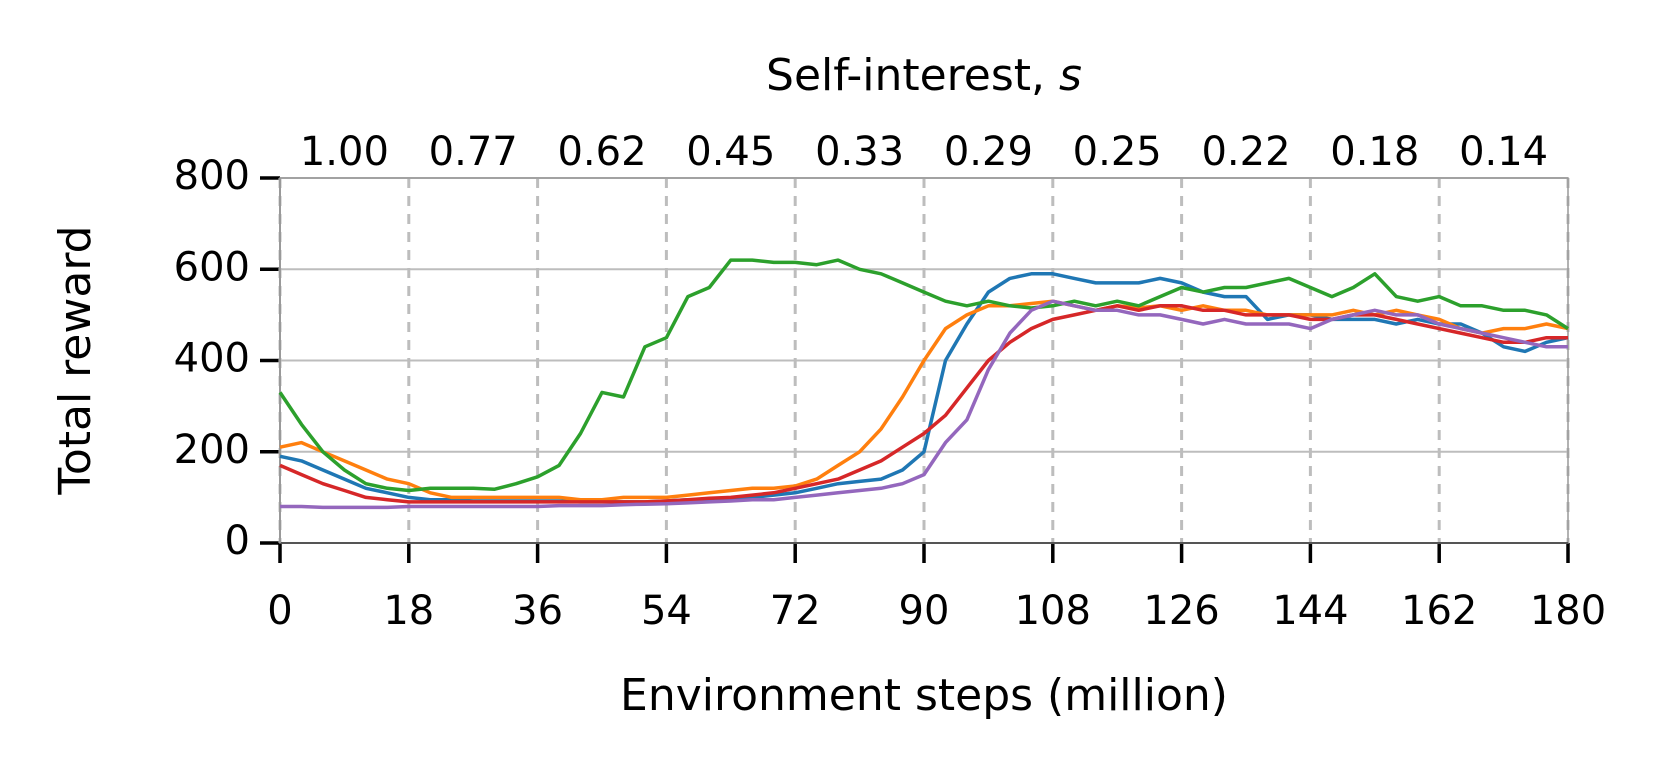 The height and width of the screenshot is (766, 1659). What do you see at coordinates (924, 611) in the screenshot?
I see `x-tick-label: 90` at bounding box center [924, 611].